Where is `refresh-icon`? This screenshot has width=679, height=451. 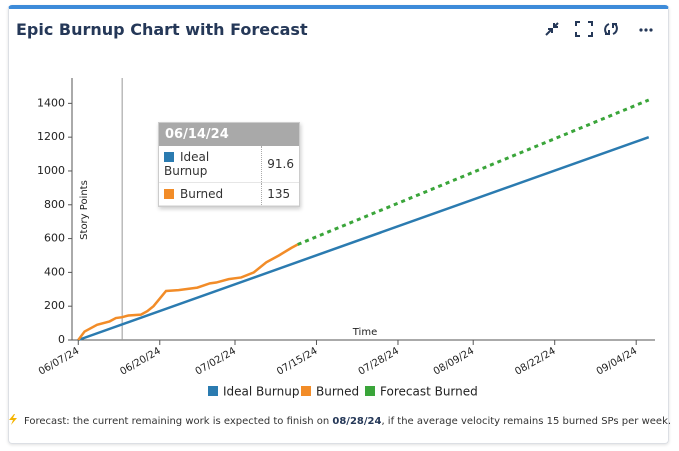 refresh-icon is located at coordinates (611, 29).